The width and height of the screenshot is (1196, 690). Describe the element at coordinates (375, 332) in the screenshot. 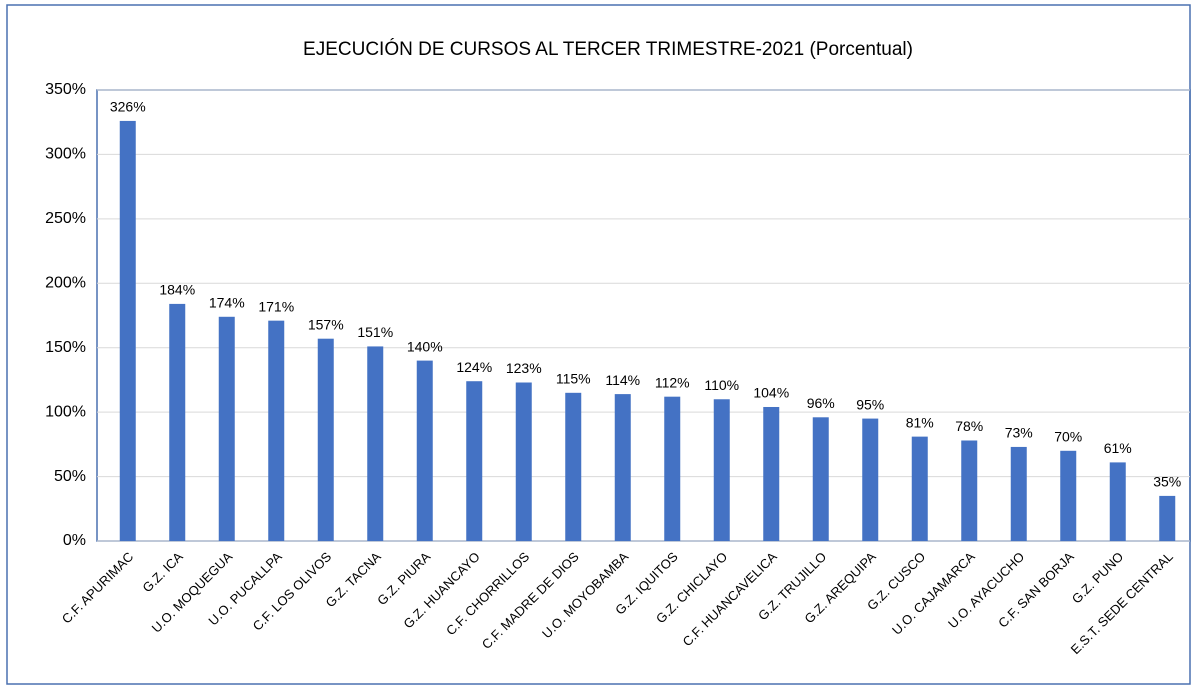

I see `data-label: 151%` at that location.